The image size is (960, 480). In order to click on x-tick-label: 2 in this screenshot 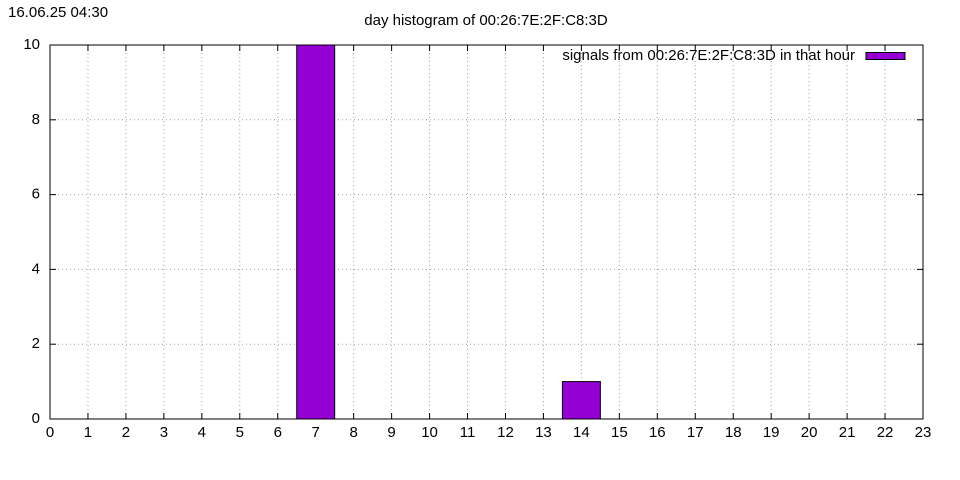, I will do `click(126, 432)`.